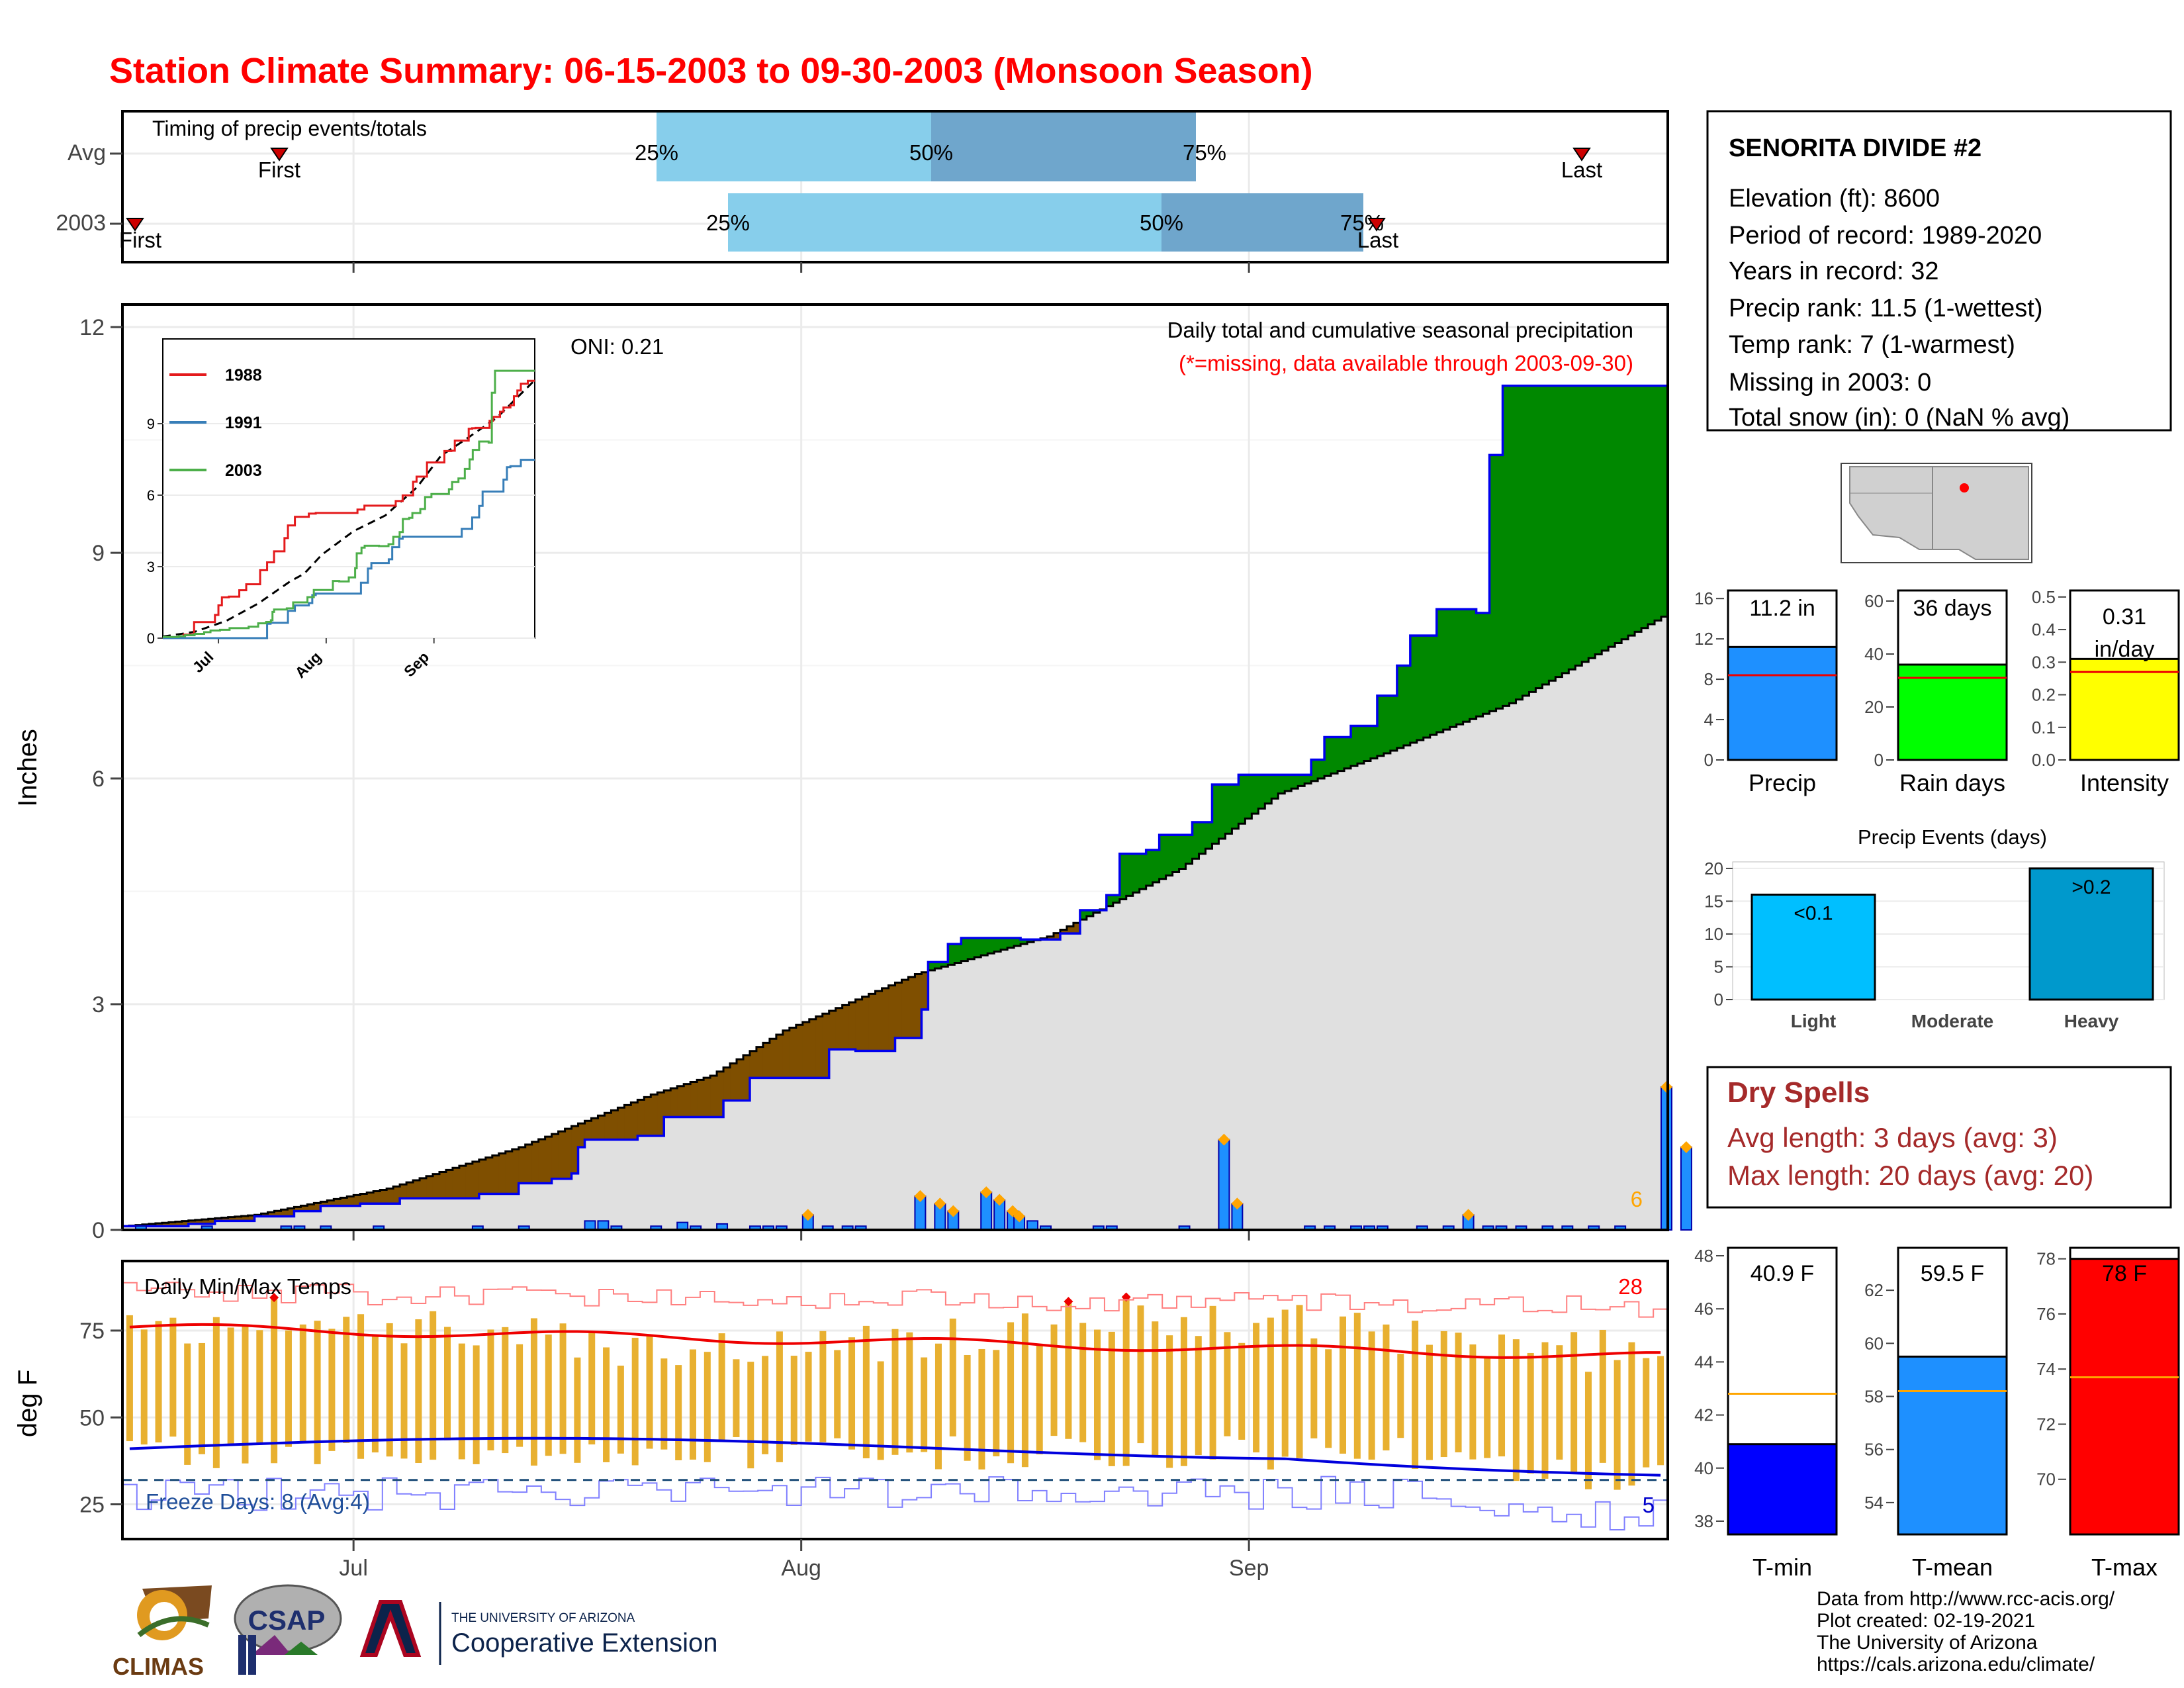 The width and height of the screenshot is (2184, 1688). I want to click on credit-2: Plot created: 02-19-2021, so click(1926, 1621).